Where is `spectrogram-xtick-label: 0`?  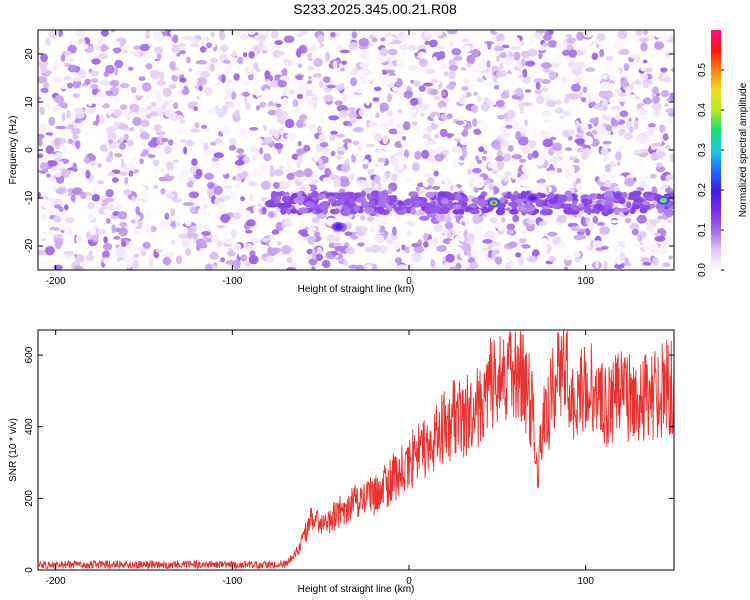
spectrogram-xtick-label: 0 is located at coordinates (409, 281).